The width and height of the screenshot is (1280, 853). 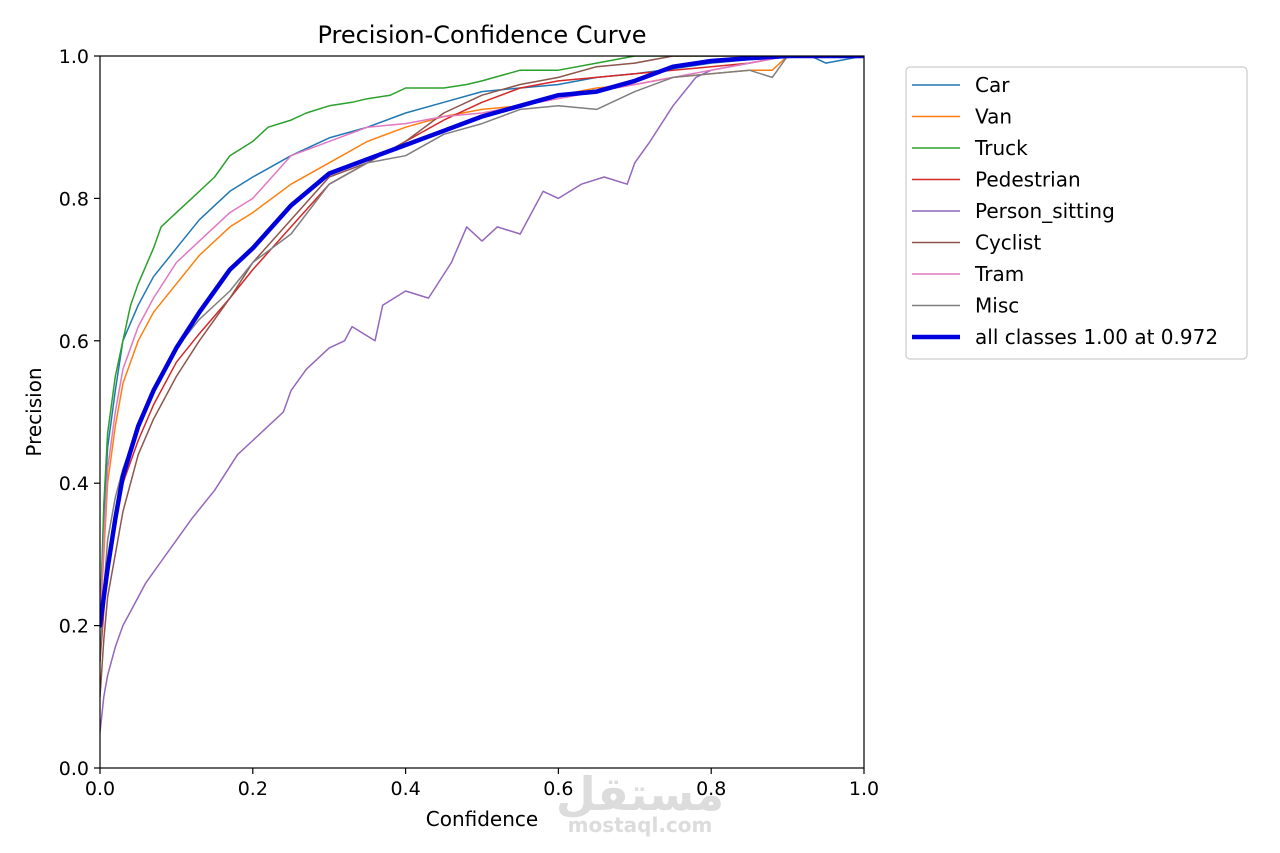 I want to click on legend-item: Van, so click(x=962, y=117).